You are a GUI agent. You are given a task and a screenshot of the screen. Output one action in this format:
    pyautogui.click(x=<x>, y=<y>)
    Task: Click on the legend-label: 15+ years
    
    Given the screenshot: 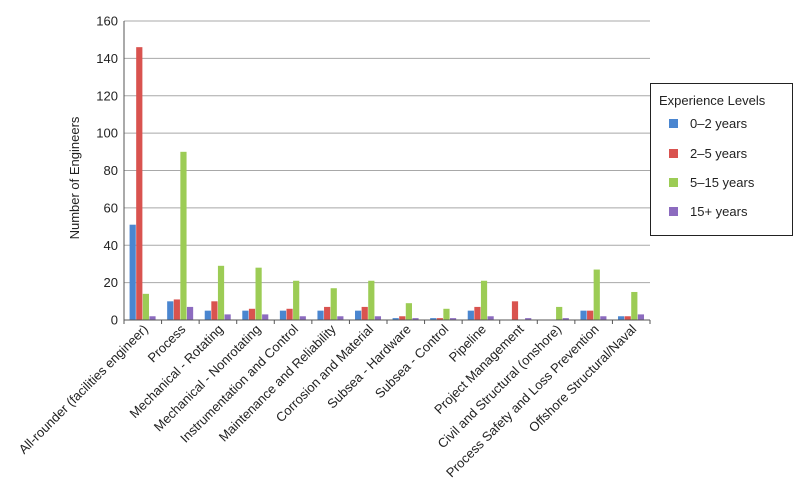 What is the action you would take?
    pyautogui.click(x=719, y=211)
    